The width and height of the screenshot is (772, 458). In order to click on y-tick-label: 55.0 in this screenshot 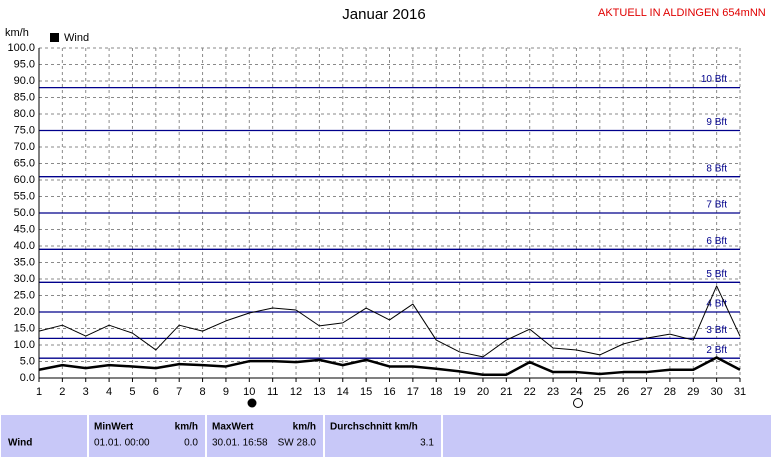, I will do `click(24, 196)`.